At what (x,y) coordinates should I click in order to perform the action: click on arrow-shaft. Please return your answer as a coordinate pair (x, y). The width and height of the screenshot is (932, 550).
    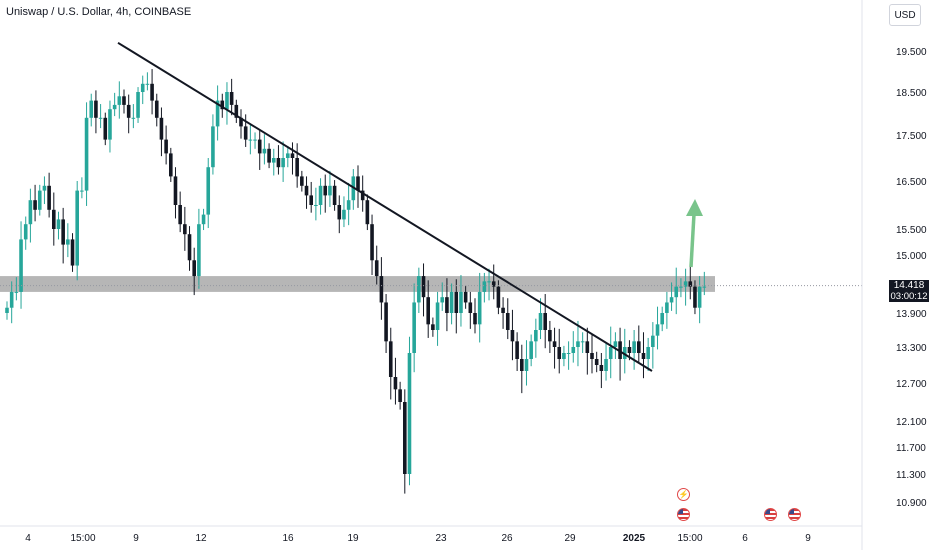
    Looking at the image, I should click on (692, 240).